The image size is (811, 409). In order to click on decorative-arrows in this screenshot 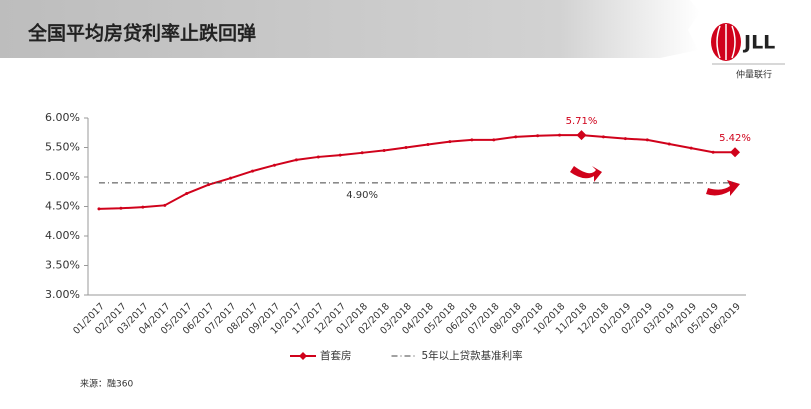, I will do `click(655, 181)`.